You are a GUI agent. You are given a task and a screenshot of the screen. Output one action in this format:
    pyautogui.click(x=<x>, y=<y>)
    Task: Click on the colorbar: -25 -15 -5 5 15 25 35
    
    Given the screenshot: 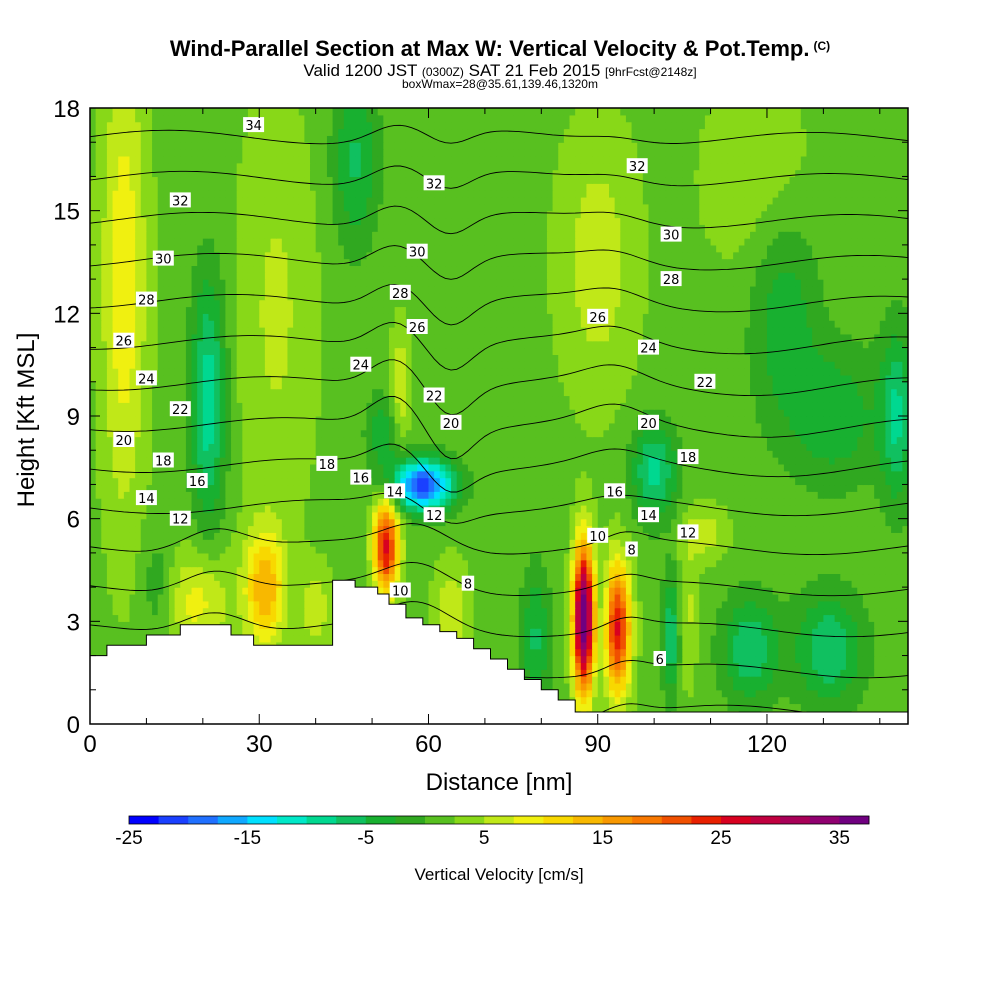 What is the action you would take?
    pyautogui.click(x=492, y=832)
    